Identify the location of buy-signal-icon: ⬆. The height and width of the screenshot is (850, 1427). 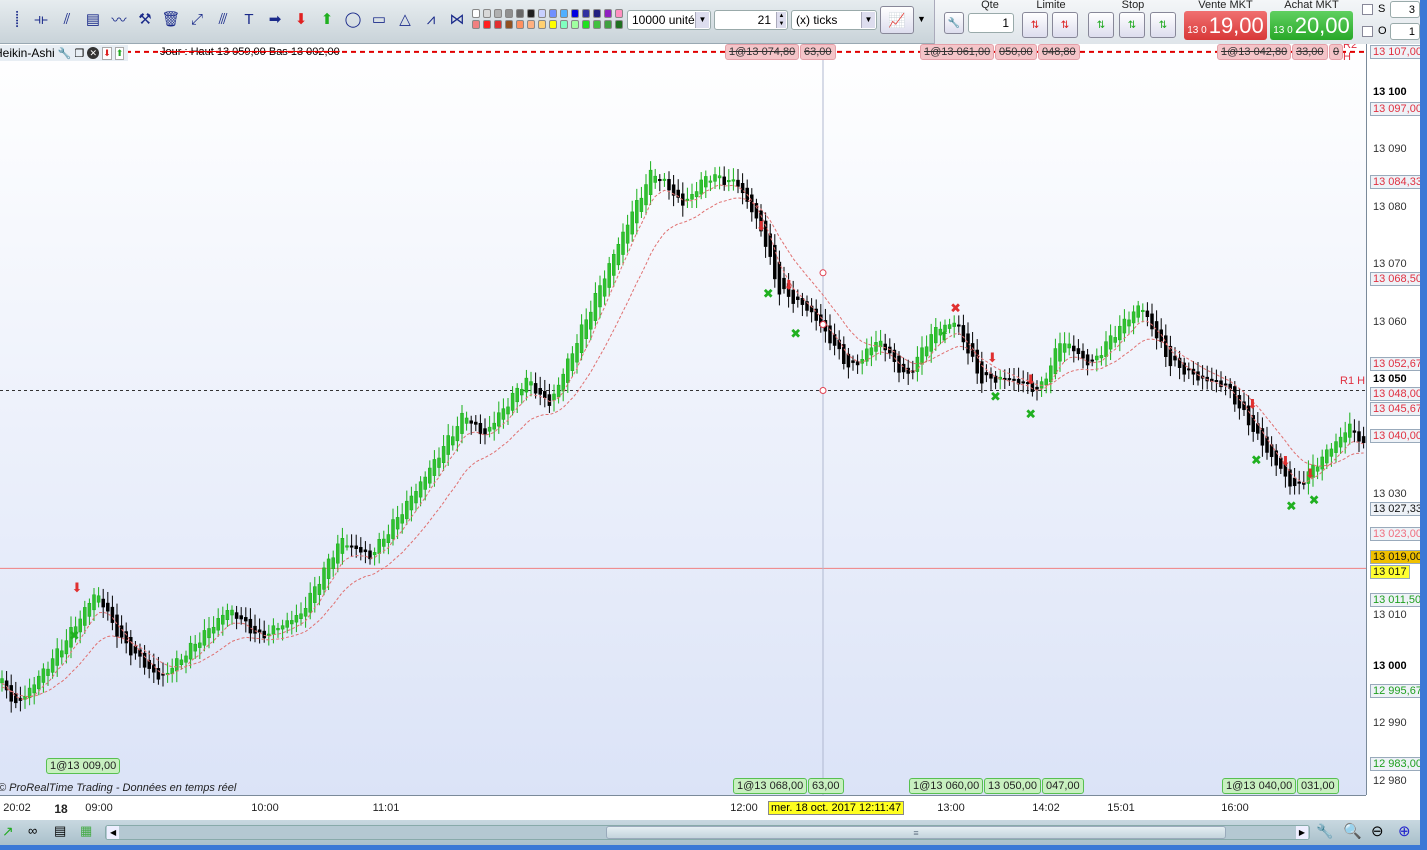
(119, 53).